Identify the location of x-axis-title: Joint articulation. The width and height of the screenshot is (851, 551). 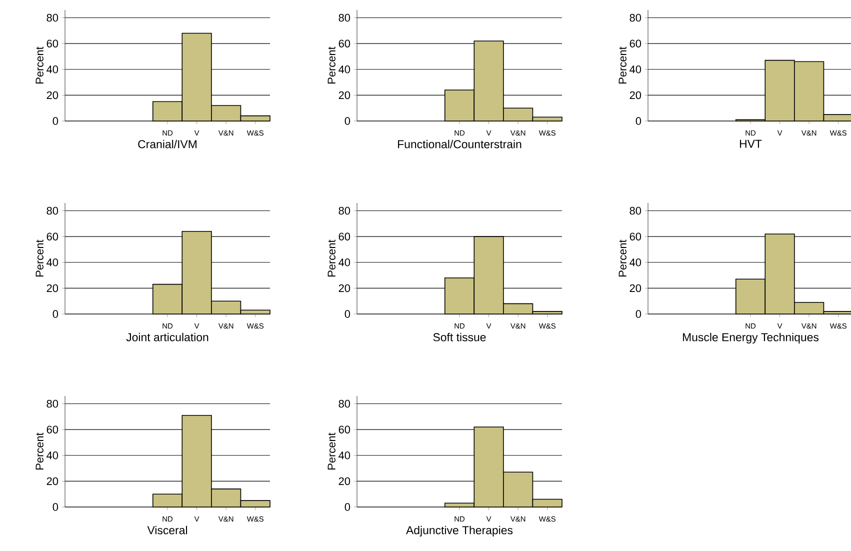
(167, 337).